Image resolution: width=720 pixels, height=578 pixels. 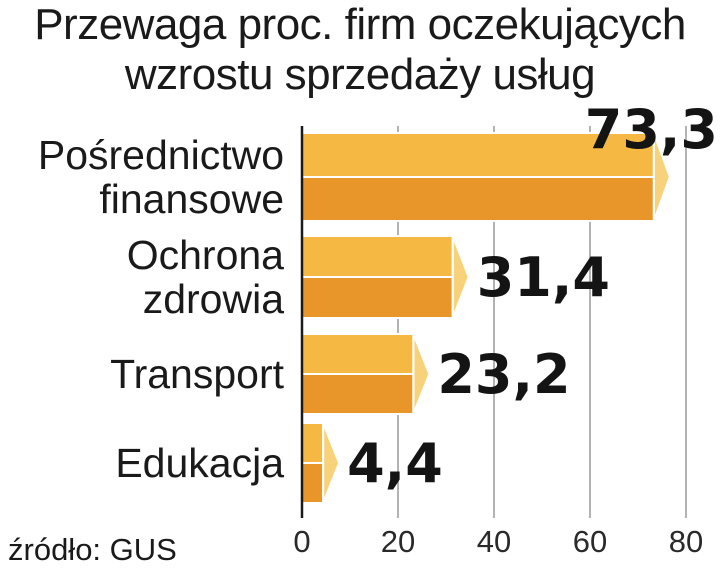 I want to click on chart-title-line-1: Przewaga proc. firm oczekujących, so click(x=360, y=24).